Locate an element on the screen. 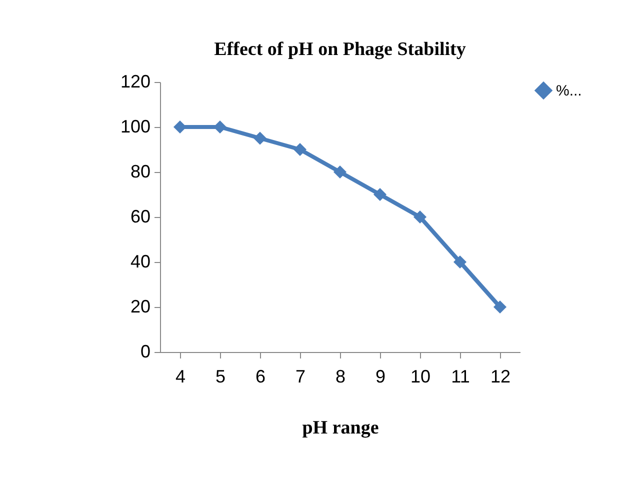  x-tick-label: 11 is located at coordinates (460, 376).